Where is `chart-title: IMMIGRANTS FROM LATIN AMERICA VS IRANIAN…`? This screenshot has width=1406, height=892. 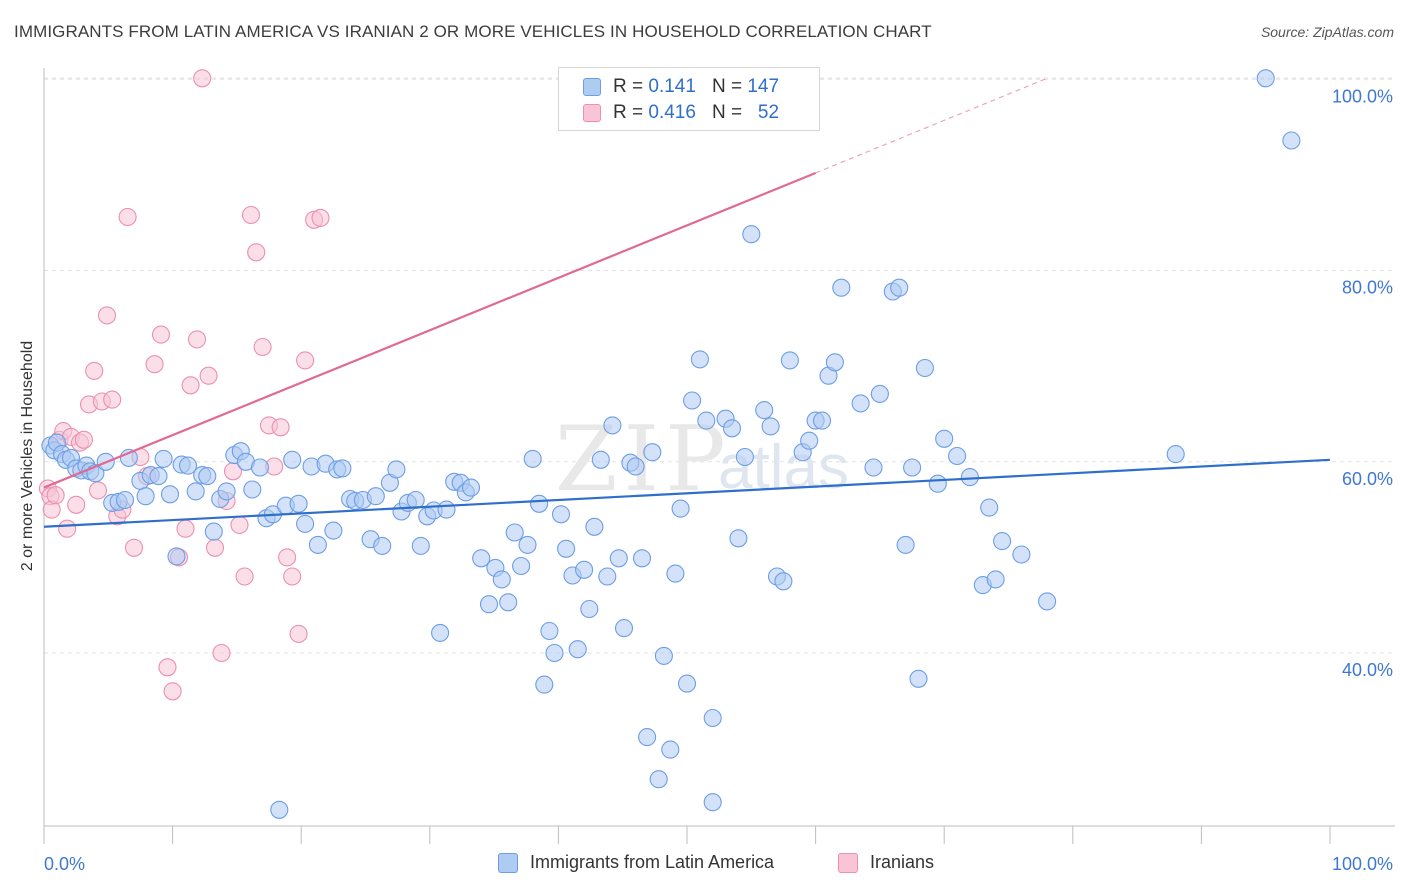 chart-title: IMMIGRANTS FROM LATIN AMERICA VS IRANIAN… is located at coordinates (473, 31).